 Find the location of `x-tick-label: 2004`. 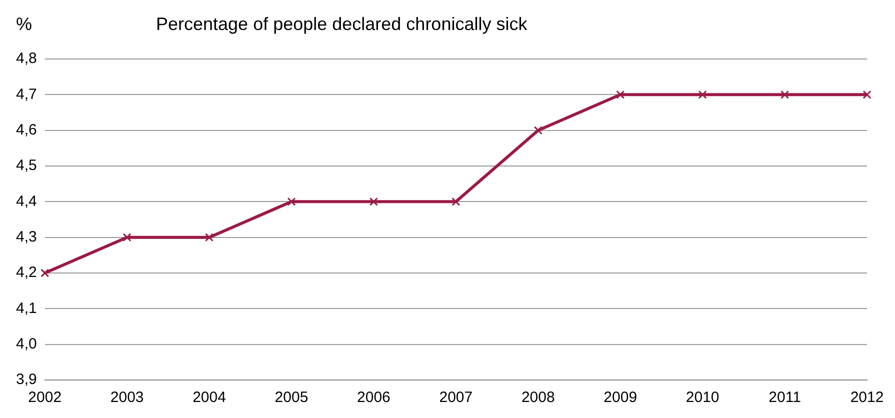

x-tick-label: 2004 is located at coordinates (209, 397).